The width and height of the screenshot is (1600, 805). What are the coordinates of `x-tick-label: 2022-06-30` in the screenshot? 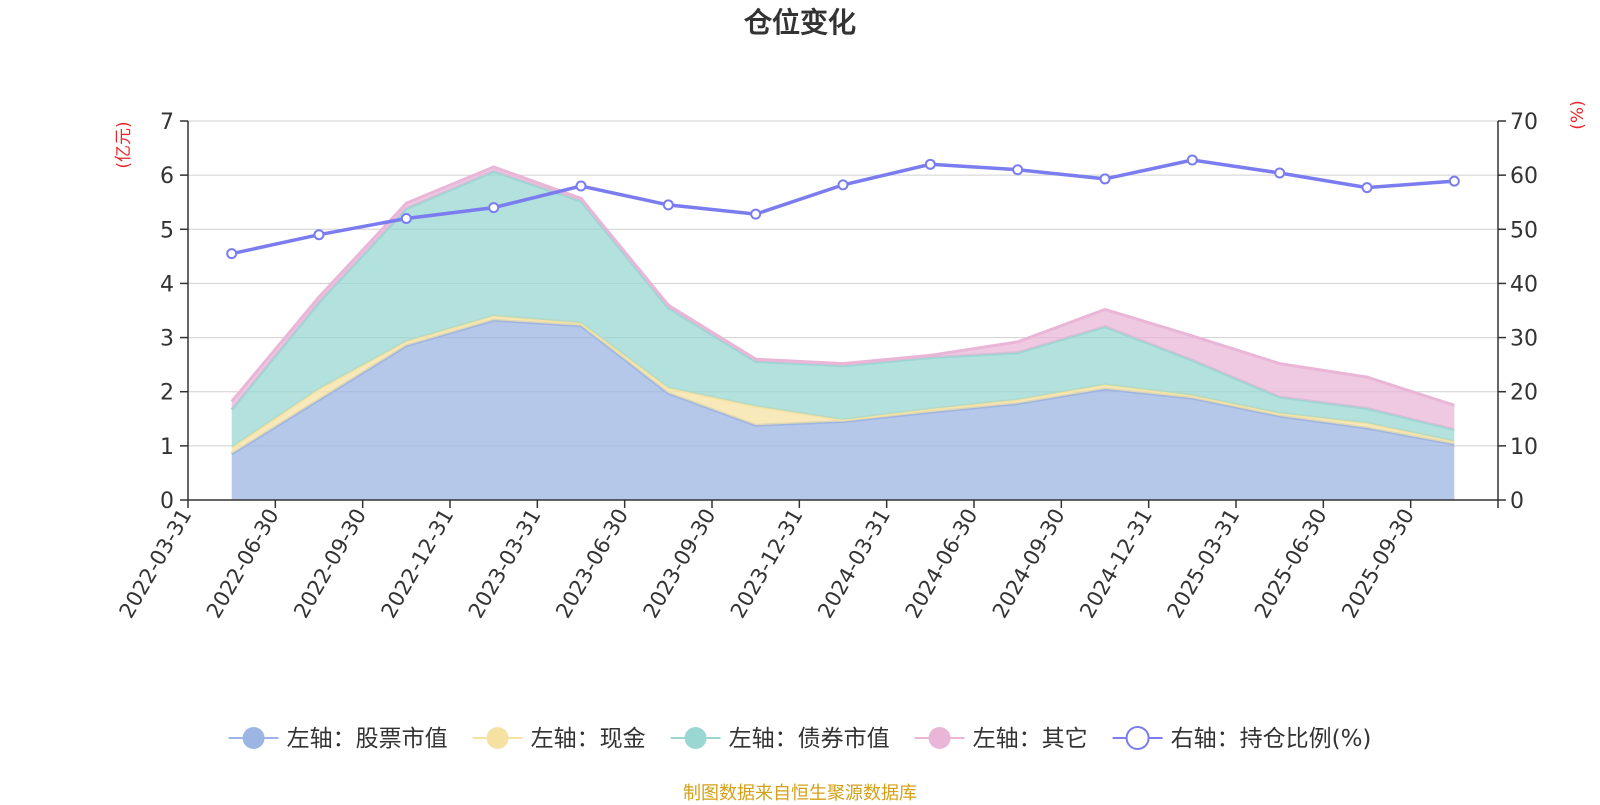 It's located at (243, 564).